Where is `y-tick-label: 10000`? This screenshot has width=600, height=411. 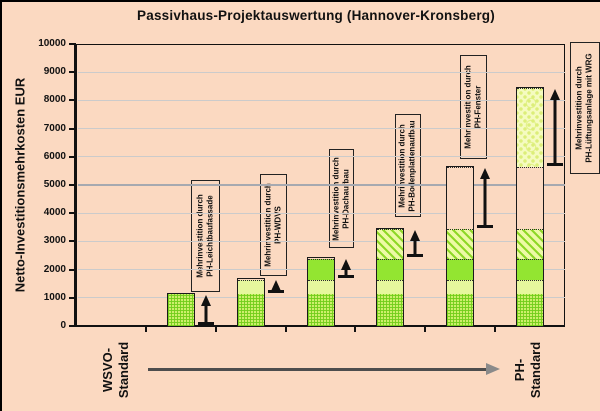 y-tick-label: 10000 is located at coordinates (52, 43).